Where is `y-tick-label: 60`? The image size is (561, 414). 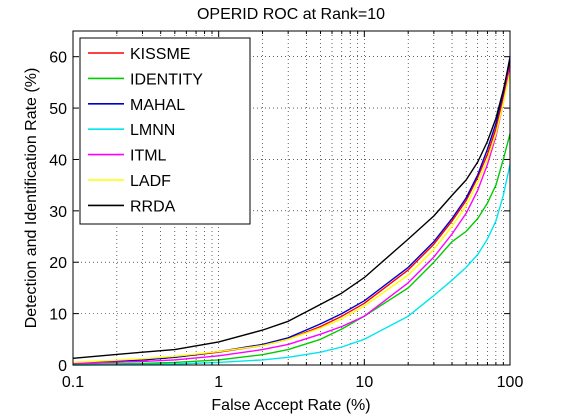 y-tick-label: 60 is located at coordinates (58, 58).